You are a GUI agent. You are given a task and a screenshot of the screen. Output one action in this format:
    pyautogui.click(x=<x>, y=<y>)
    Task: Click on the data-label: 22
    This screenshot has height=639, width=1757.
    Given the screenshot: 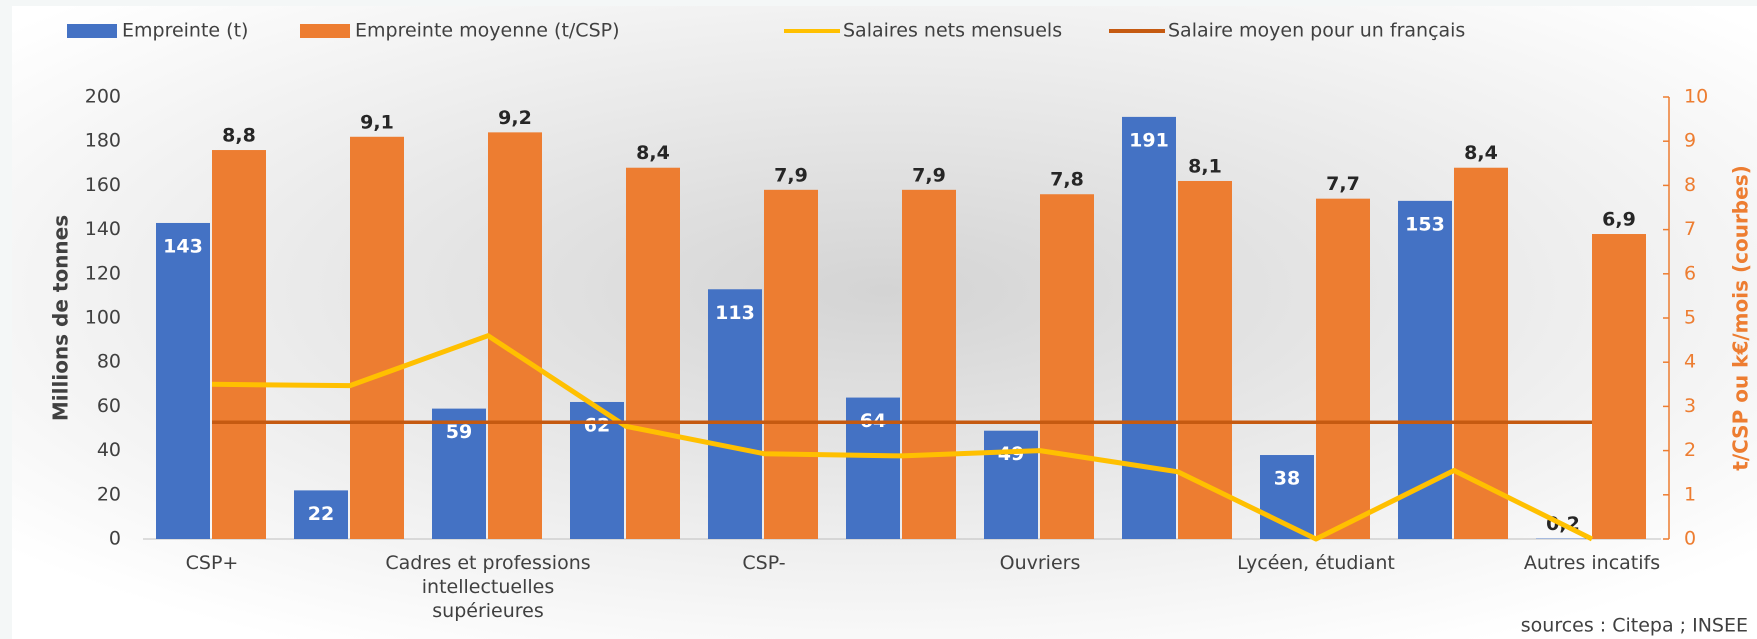 What is the action you would take?
    pyautogui.click(x=321, y=514)
    